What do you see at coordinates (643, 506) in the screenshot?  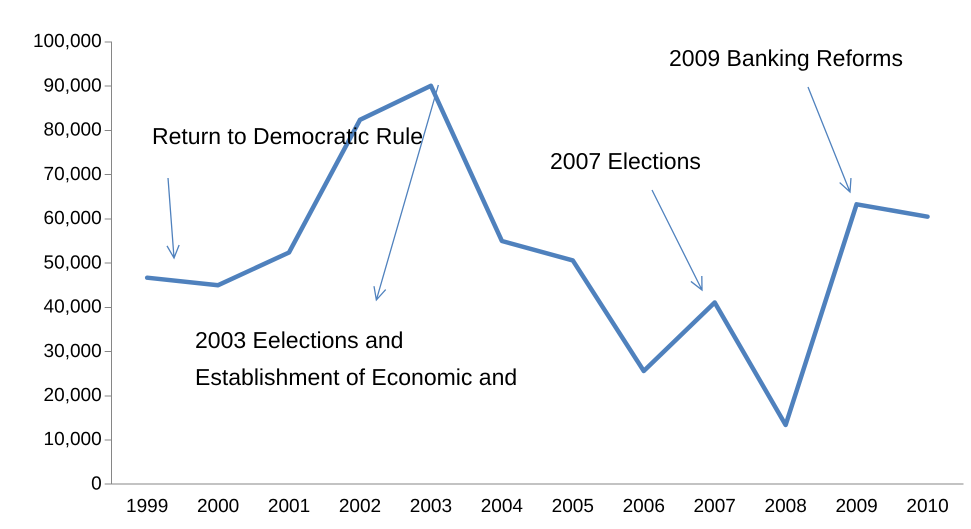 I see `x-tick-label: 2006` at bounding box center [643, 506].